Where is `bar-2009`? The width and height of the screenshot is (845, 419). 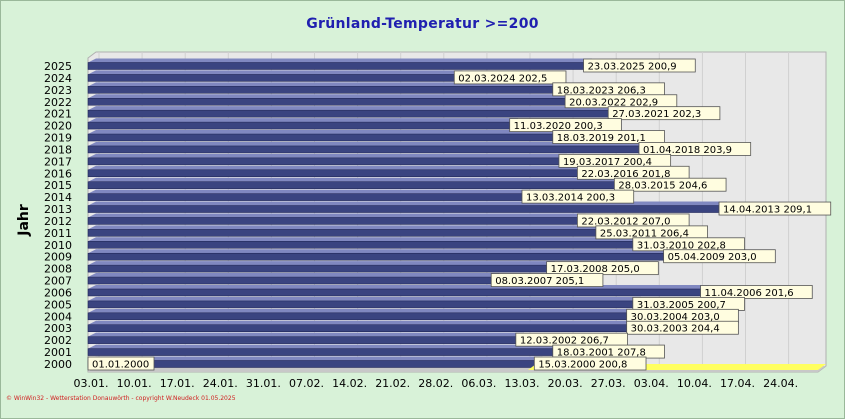 bar-2009 is located at coordinates (379, 255).